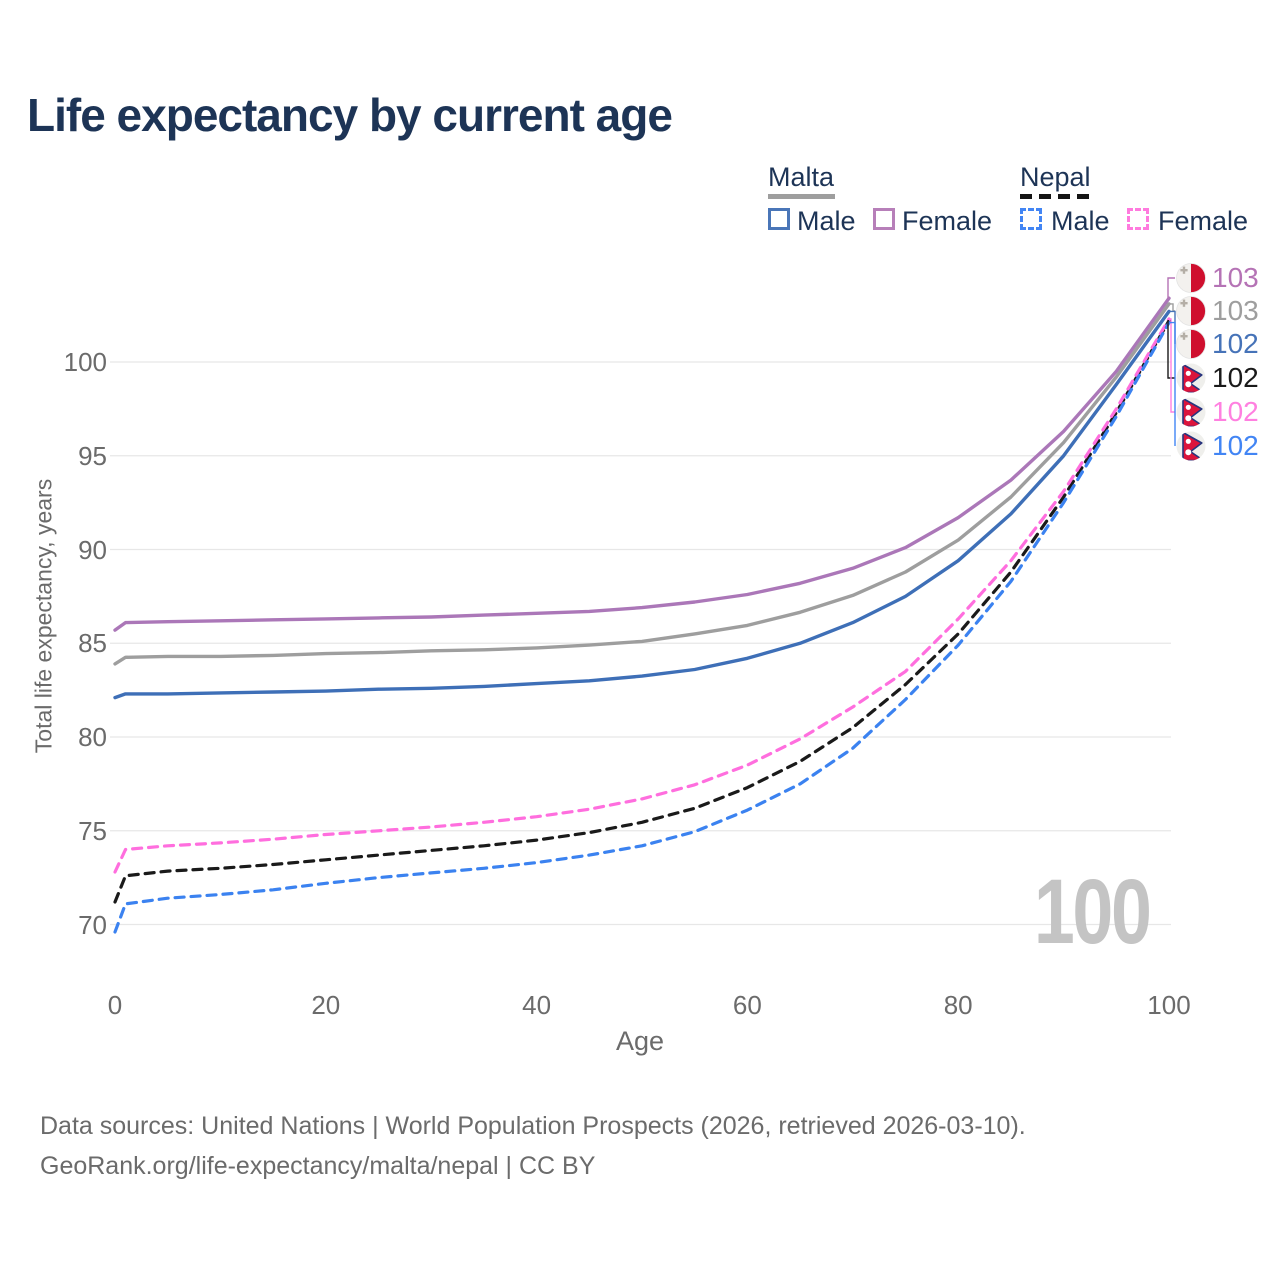  Describe the element at coordinates (92, 924) in the screenshot. I see `y-tick-label-70: 70` at that location.